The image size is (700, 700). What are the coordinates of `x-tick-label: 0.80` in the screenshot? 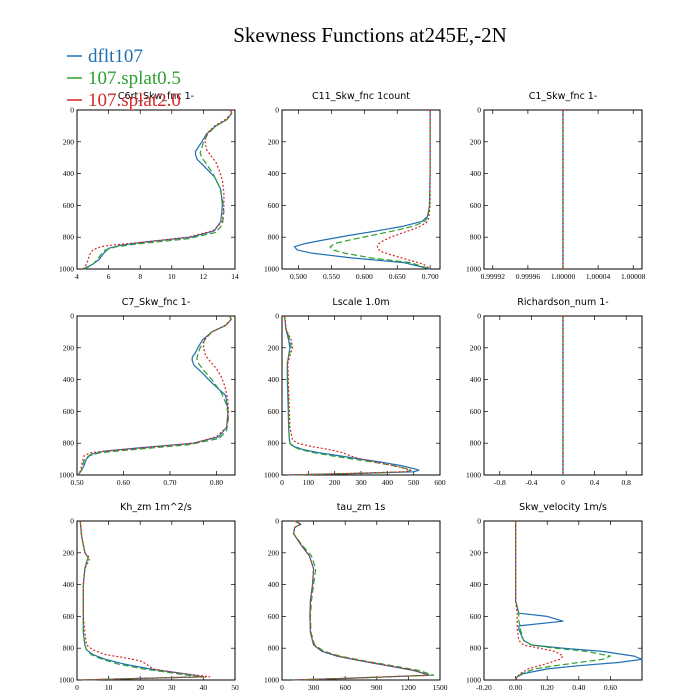 It's located at (216, 482).